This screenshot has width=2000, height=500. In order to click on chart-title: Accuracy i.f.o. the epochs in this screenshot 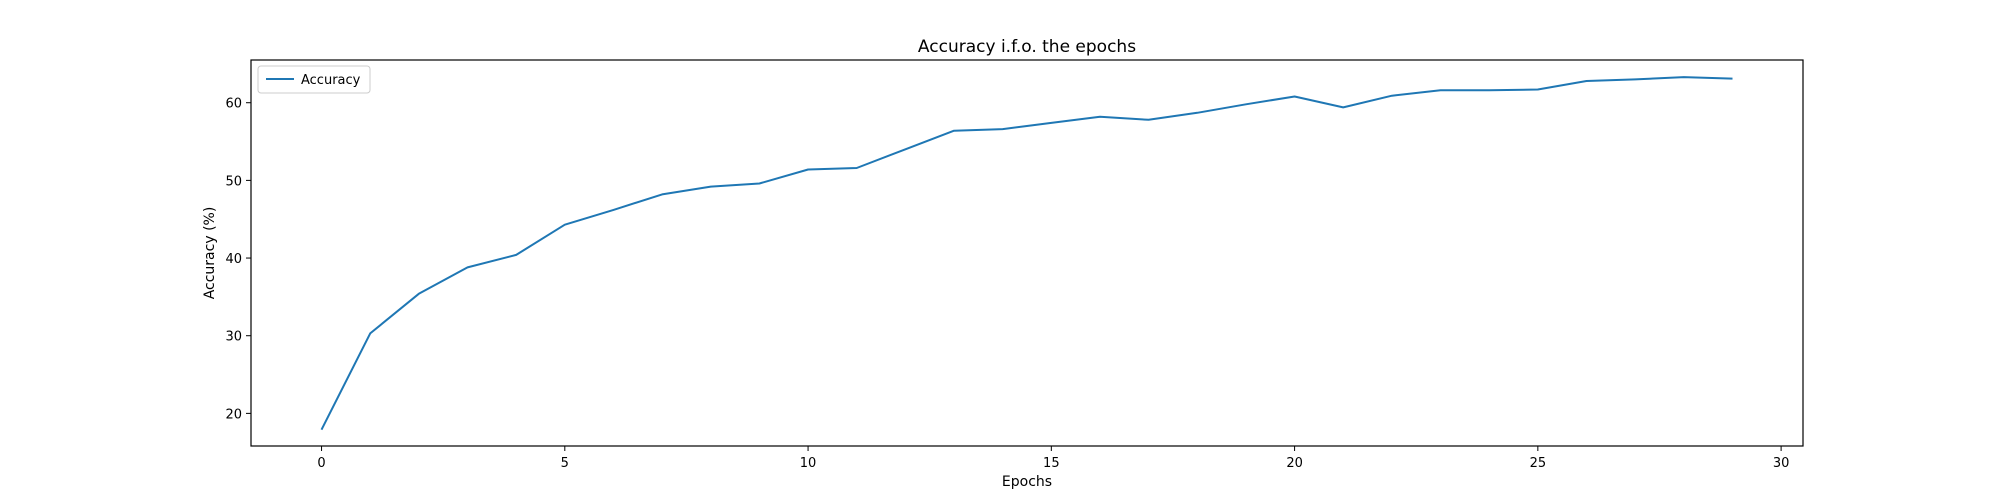, I will do `click(1027, 47)`.